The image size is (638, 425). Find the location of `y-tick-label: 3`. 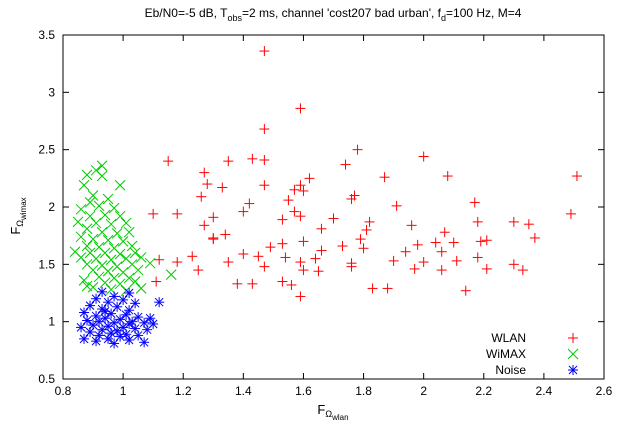

y-tick-label: 3 is located at coordinates (51, 92).